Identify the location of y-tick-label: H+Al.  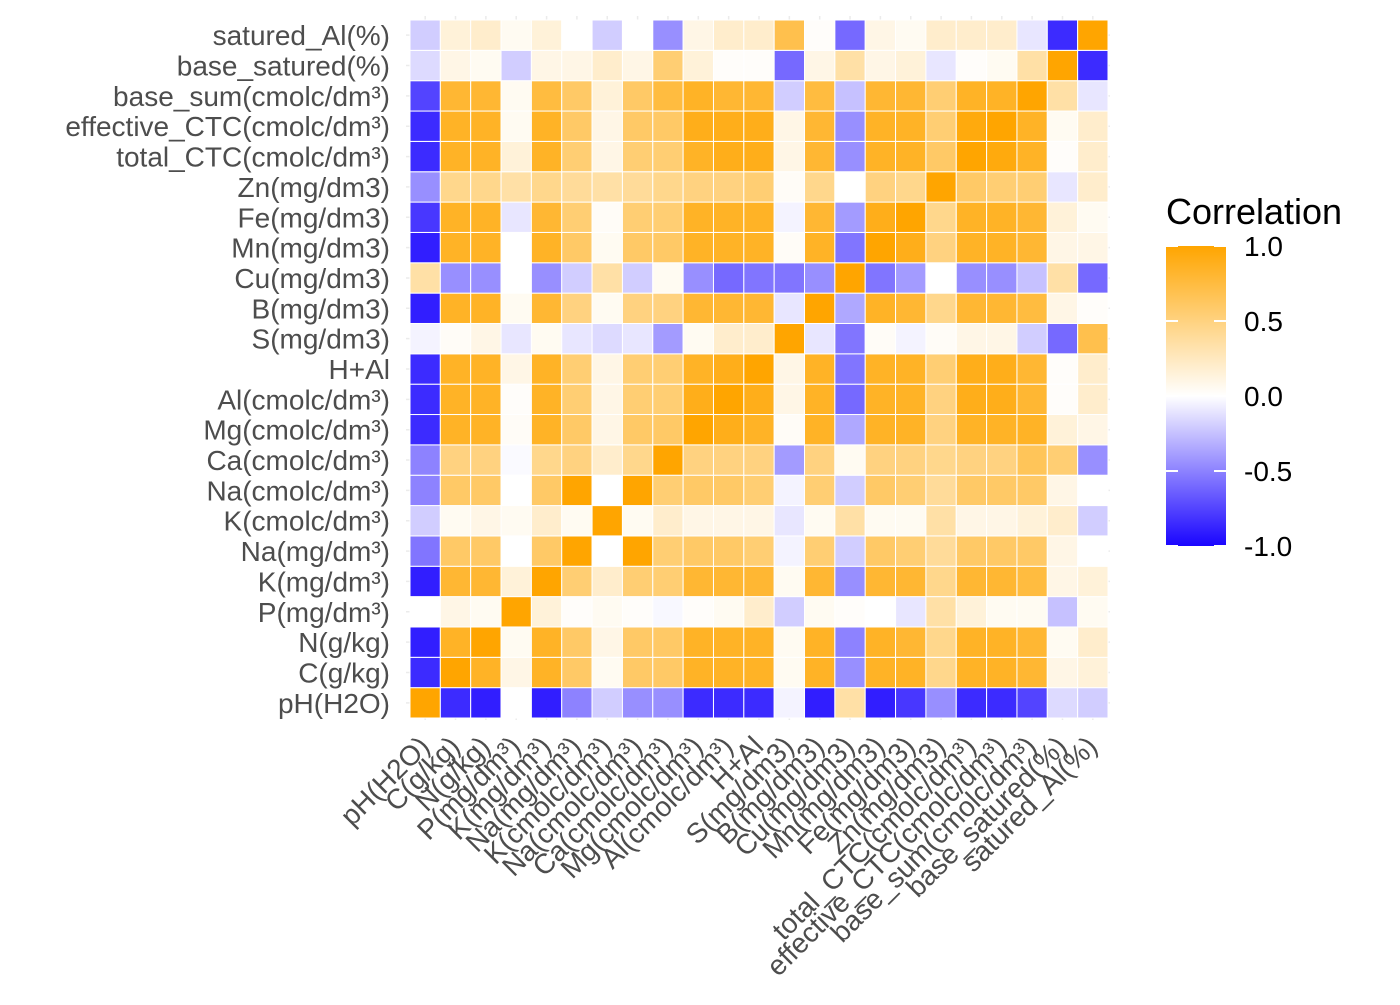
(359, 369).